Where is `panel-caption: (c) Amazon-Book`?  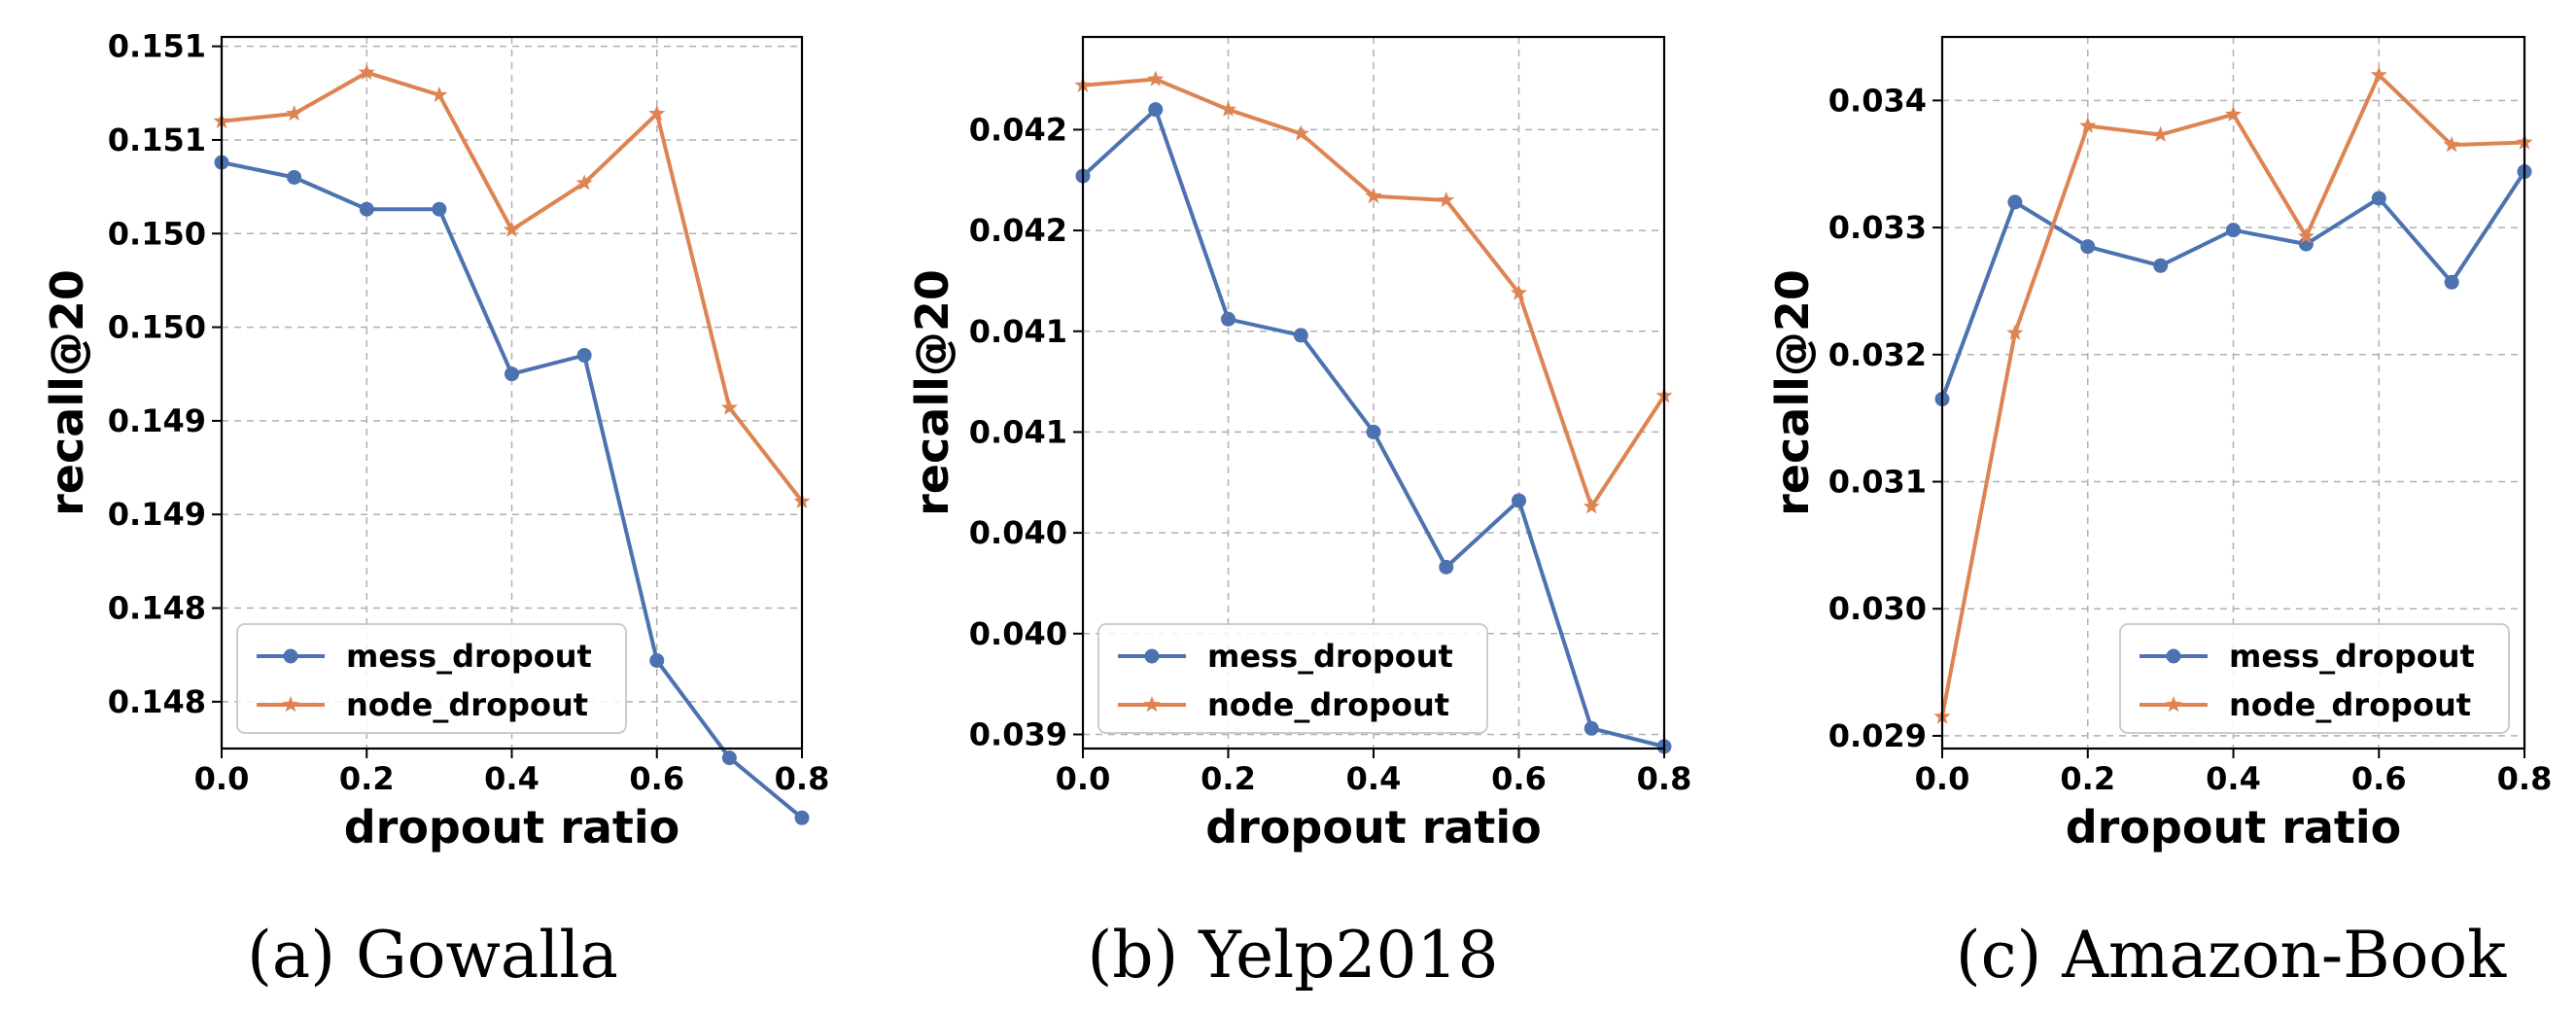 panel-caption: (c) Amazon-Book is located at coordinates (2231, 955).